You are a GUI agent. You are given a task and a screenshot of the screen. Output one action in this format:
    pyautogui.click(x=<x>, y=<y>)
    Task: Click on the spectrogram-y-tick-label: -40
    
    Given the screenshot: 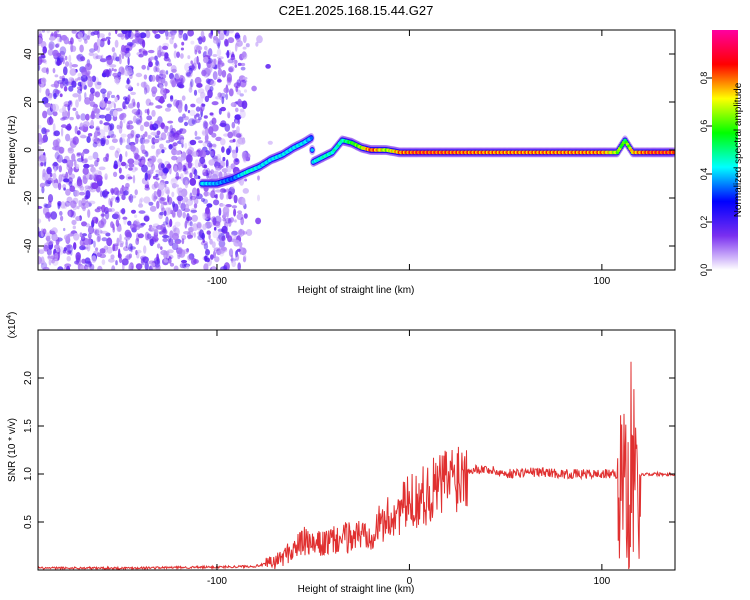 What is the action you would take?
    pyautogui.click(x=28, y=245)
    